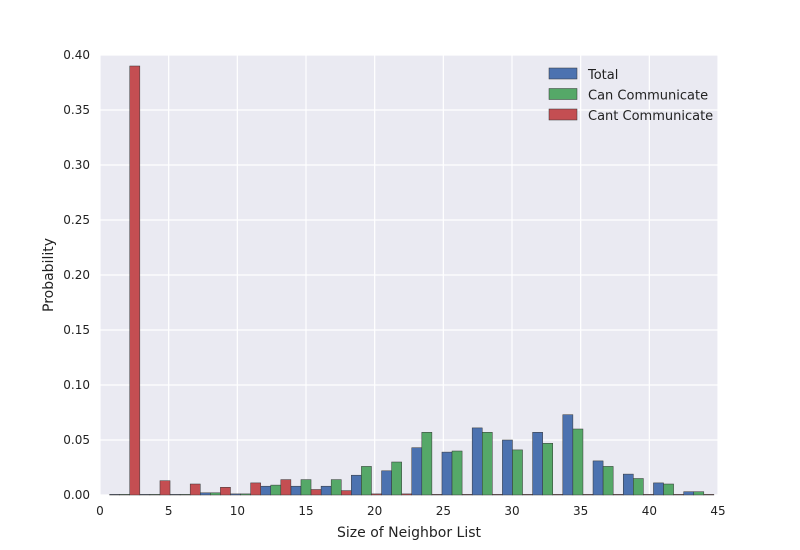 The height and width of the screenshot is (550, 800). What do you see at coordinates (511, 511) in the screenshot?
I see `x-tick-label: 30` at bounding box center [511, 511].